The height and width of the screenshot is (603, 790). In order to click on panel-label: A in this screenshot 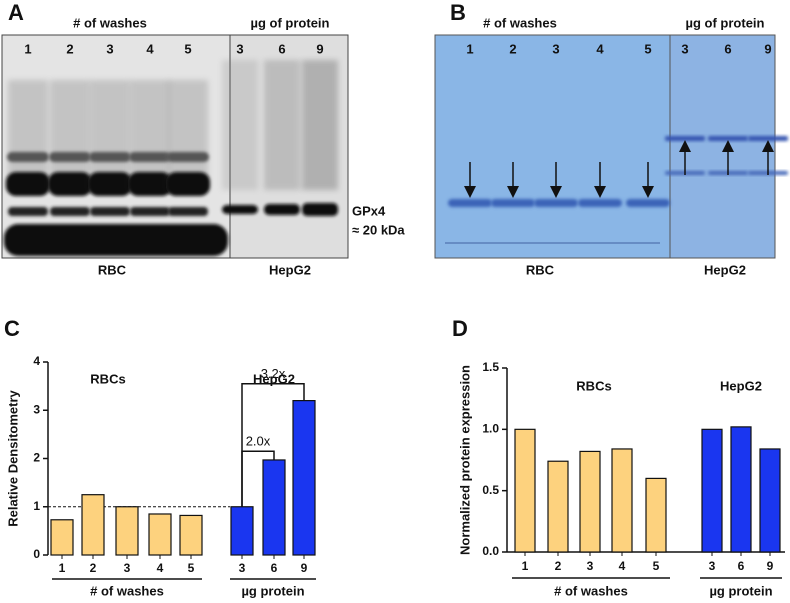, I will do `click(16, 12)`.